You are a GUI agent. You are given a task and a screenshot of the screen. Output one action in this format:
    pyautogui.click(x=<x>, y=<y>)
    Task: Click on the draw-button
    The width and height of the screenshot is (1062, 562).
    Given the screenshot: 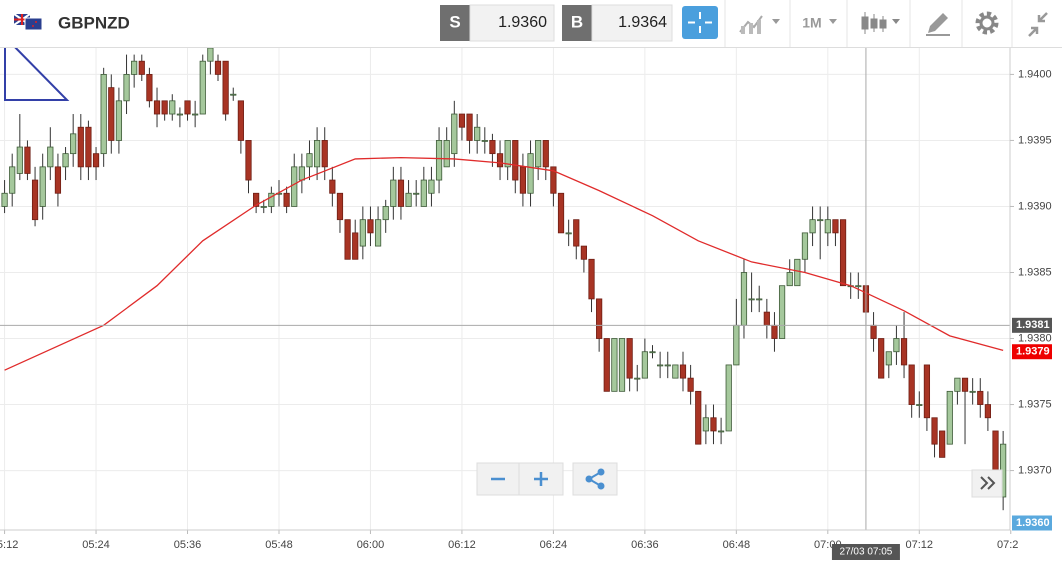 What is the action you would take?
    pyautogui.click(x=938, y=24)
    